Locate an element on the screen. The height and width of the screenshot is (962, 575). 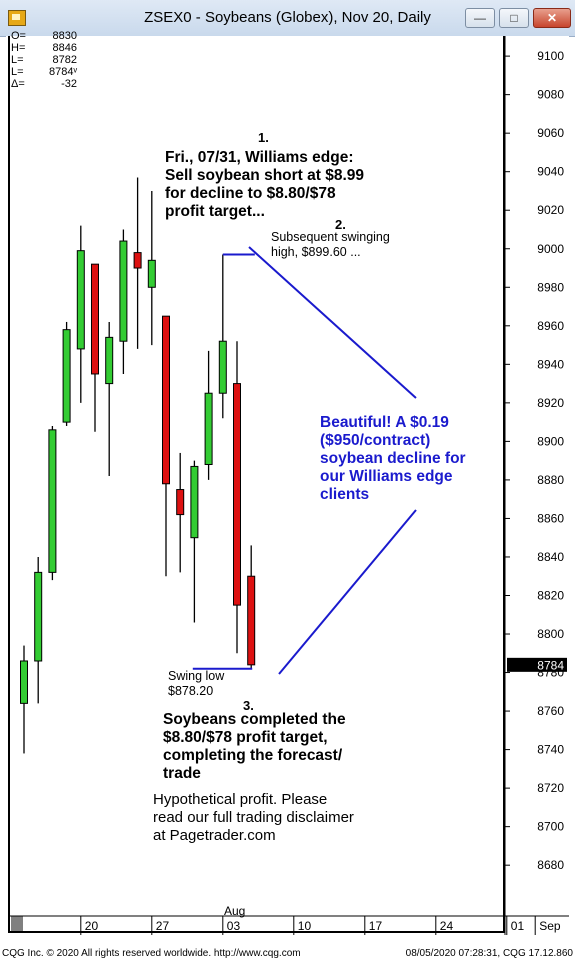
annotation-3-line: completing the forecast/ is located at coordinates (253, 755).